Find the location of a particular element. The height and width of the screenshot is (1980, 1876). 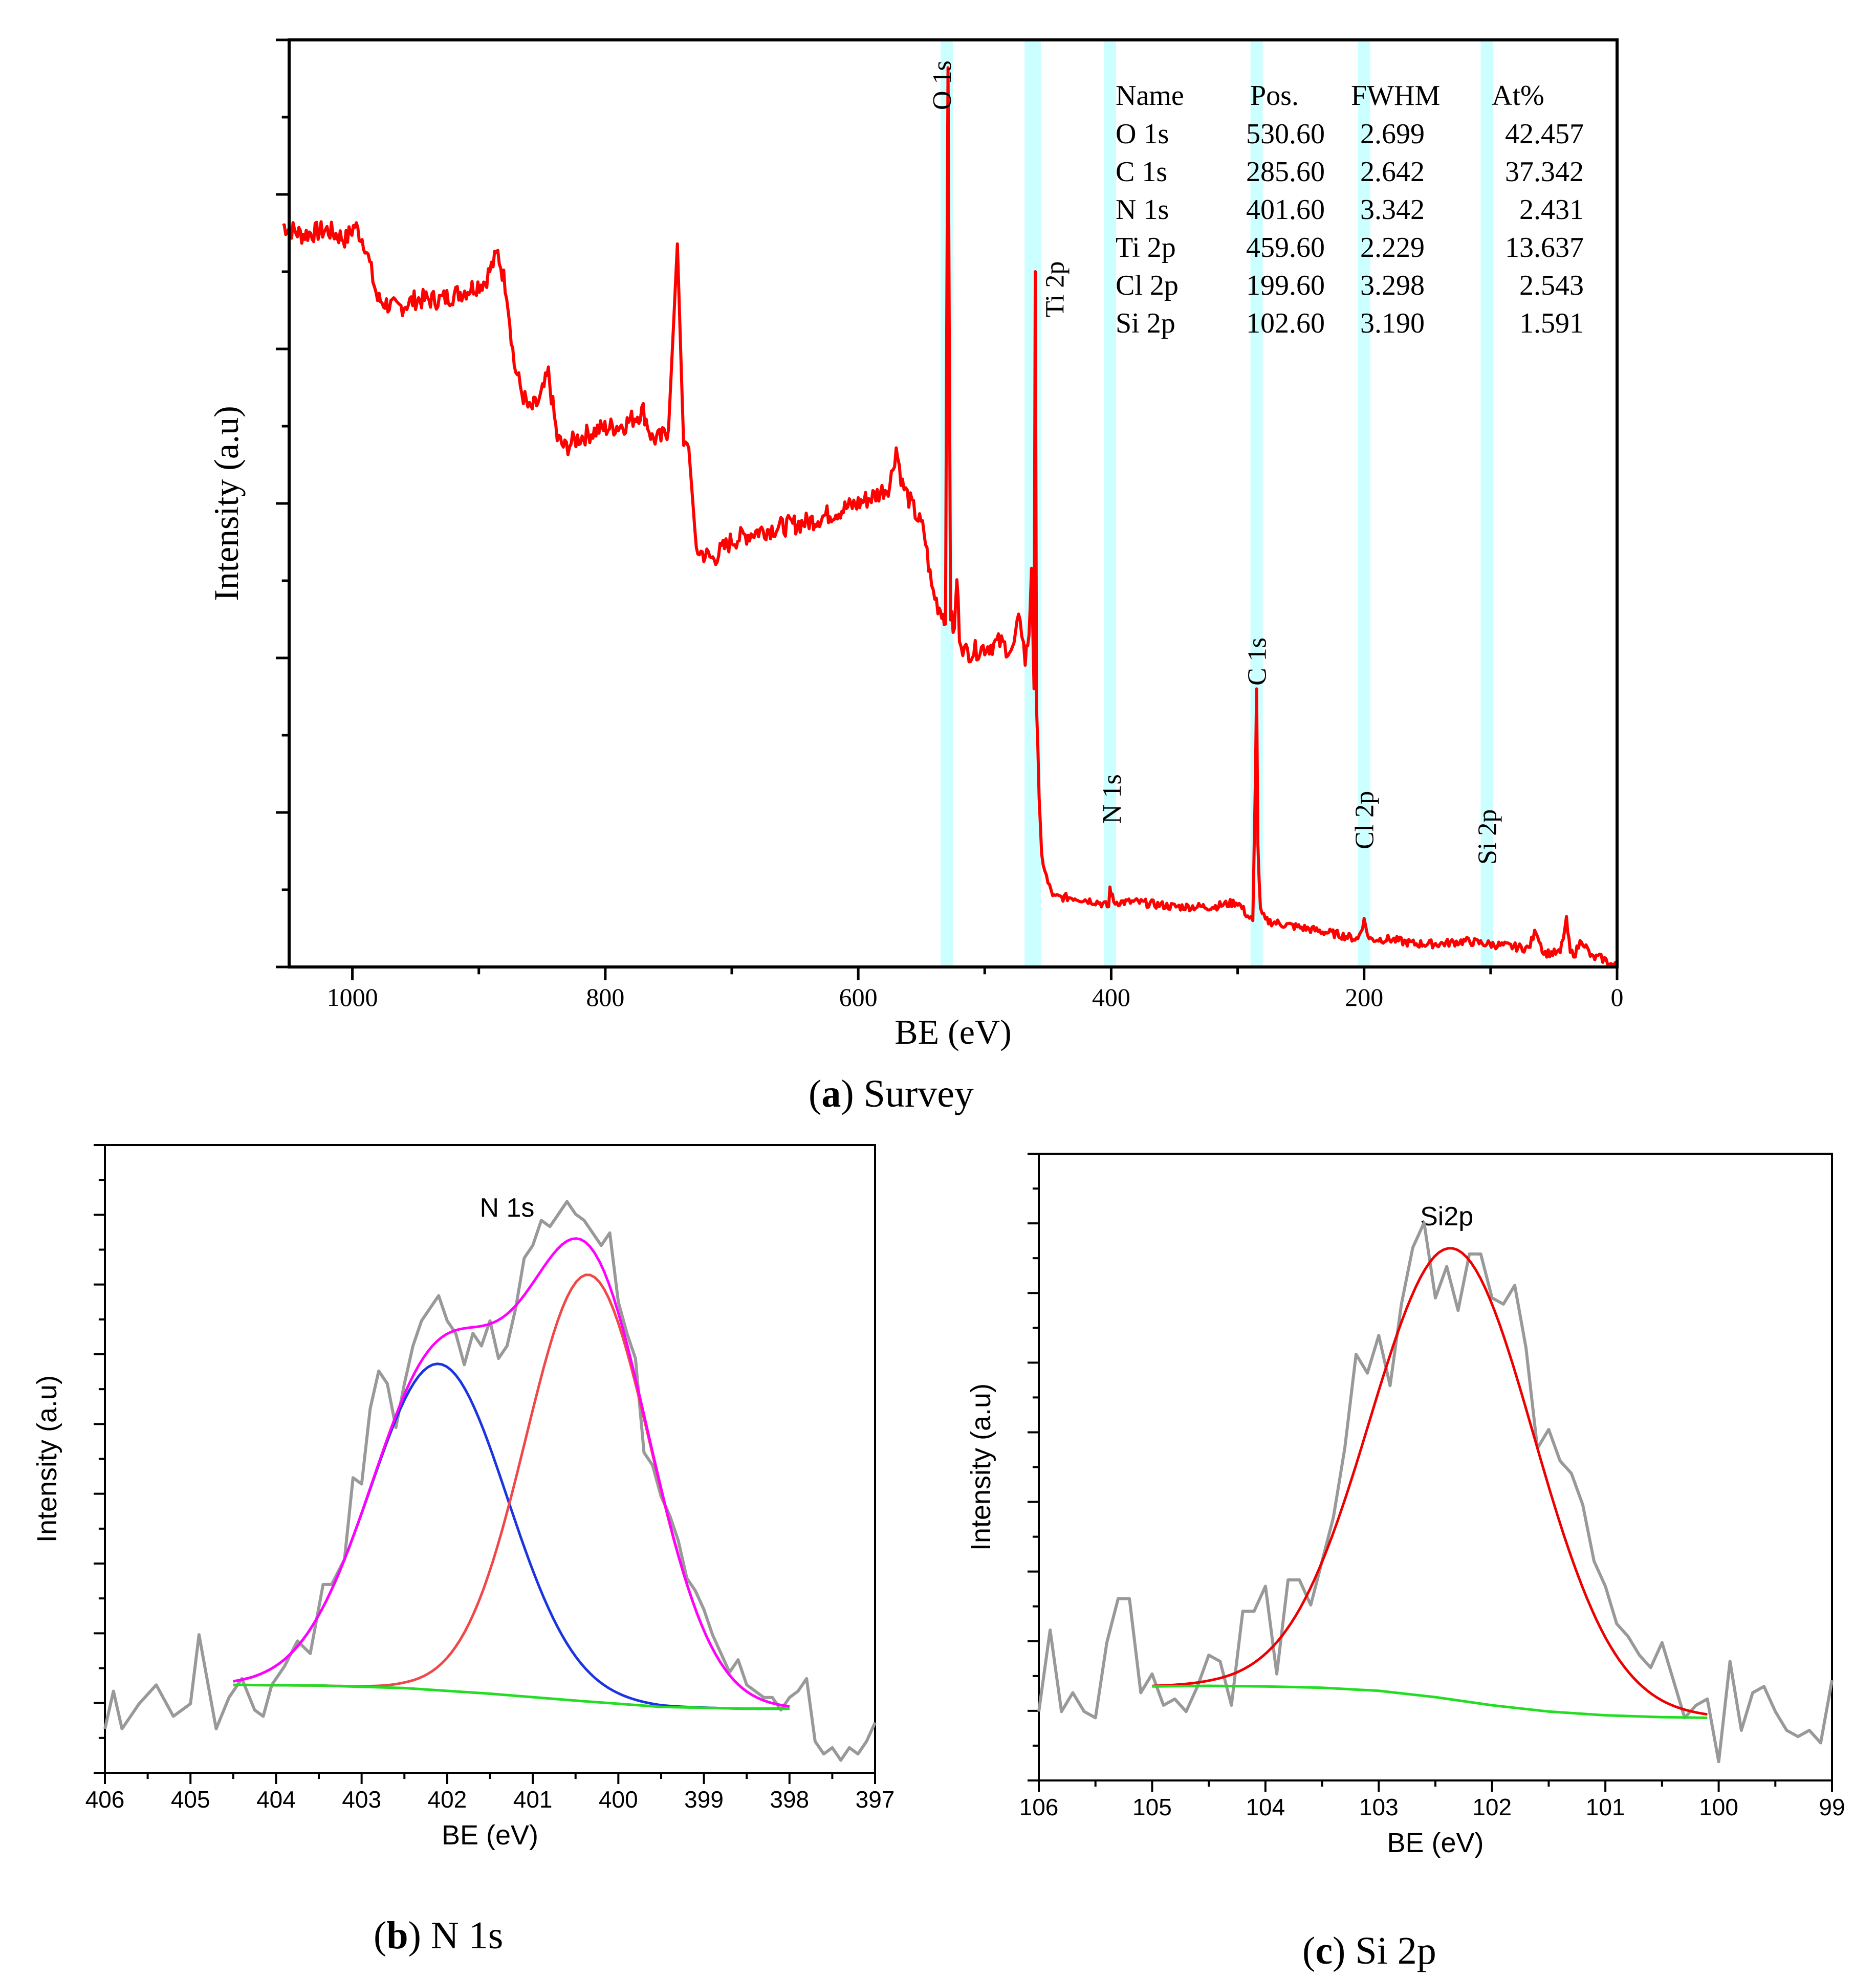

peak-label: Si 2p is located at coordinates (1487, 837).